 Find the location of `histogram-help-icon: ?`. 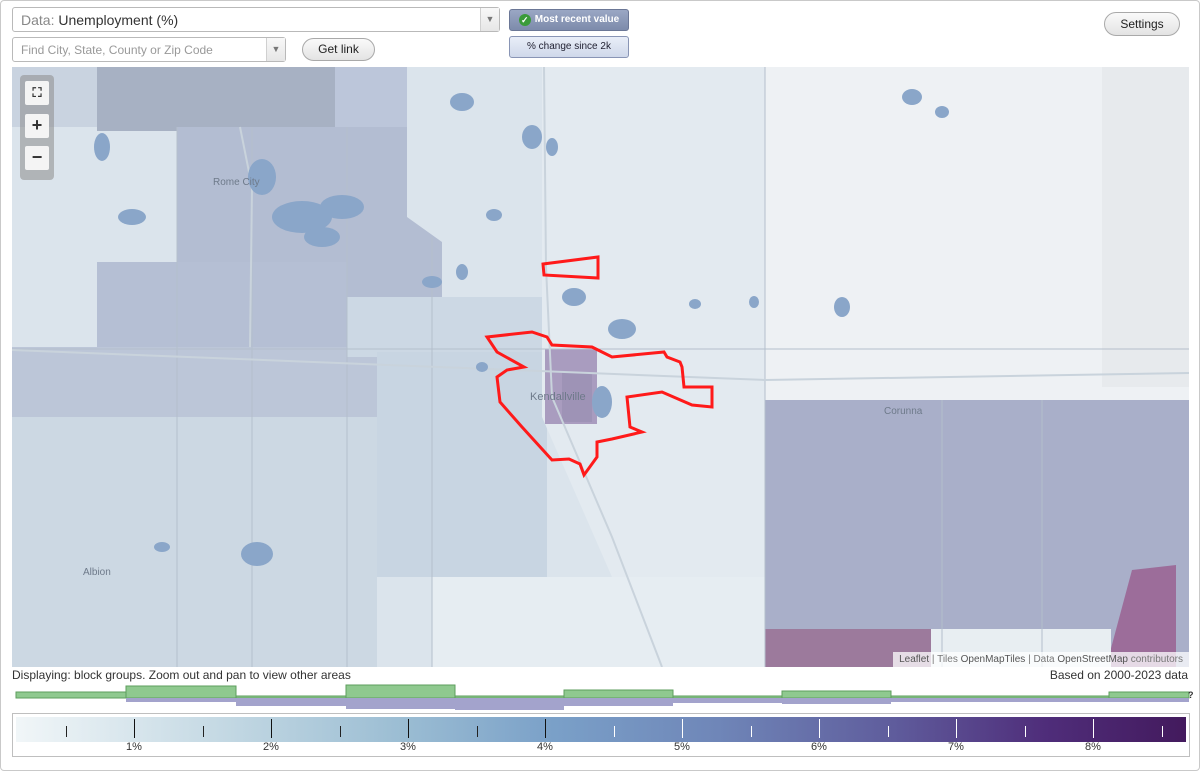

histogram-help-icon: ? is located at coordinates (1191, 695).